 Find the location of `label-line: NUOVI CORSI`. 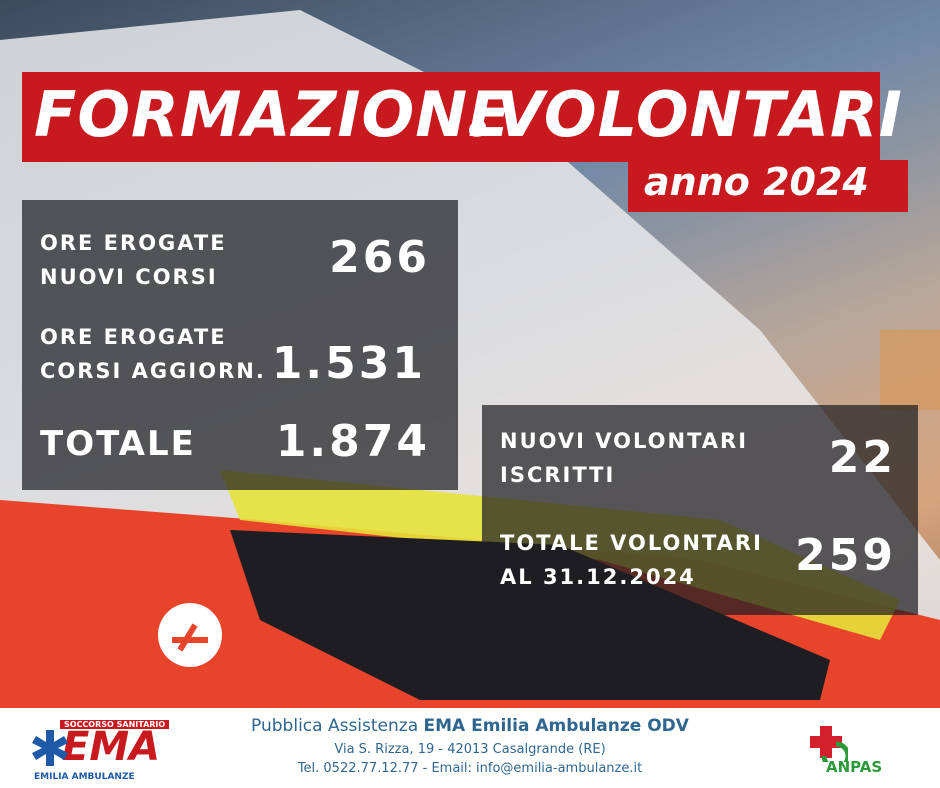

label-line: NUOVI CORSI is located at coordinates (129, 277).